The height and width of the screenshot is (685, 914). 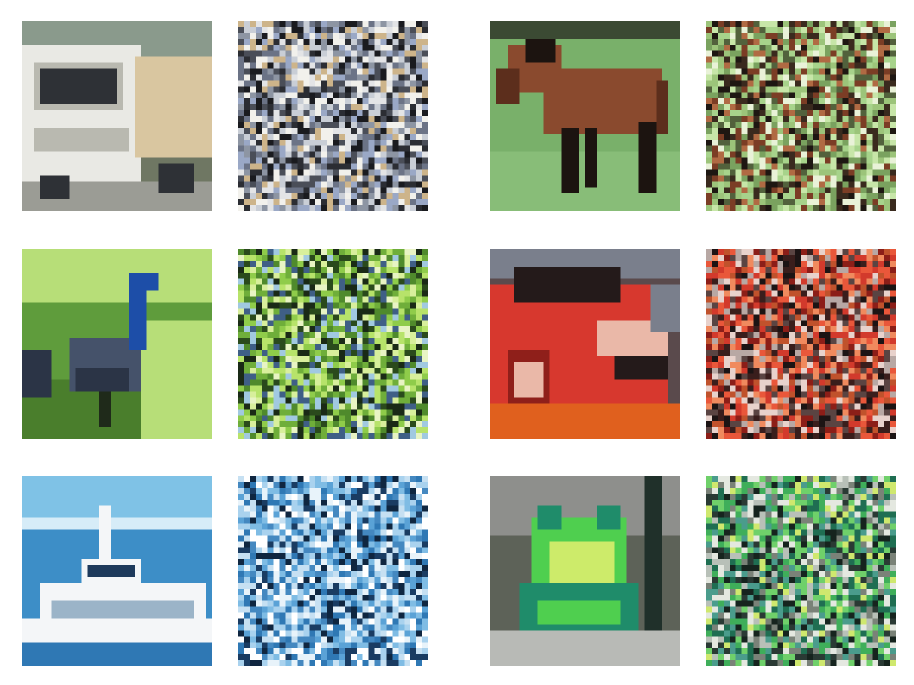 I want to click on original-image-horse, so click(x=585, y=116).